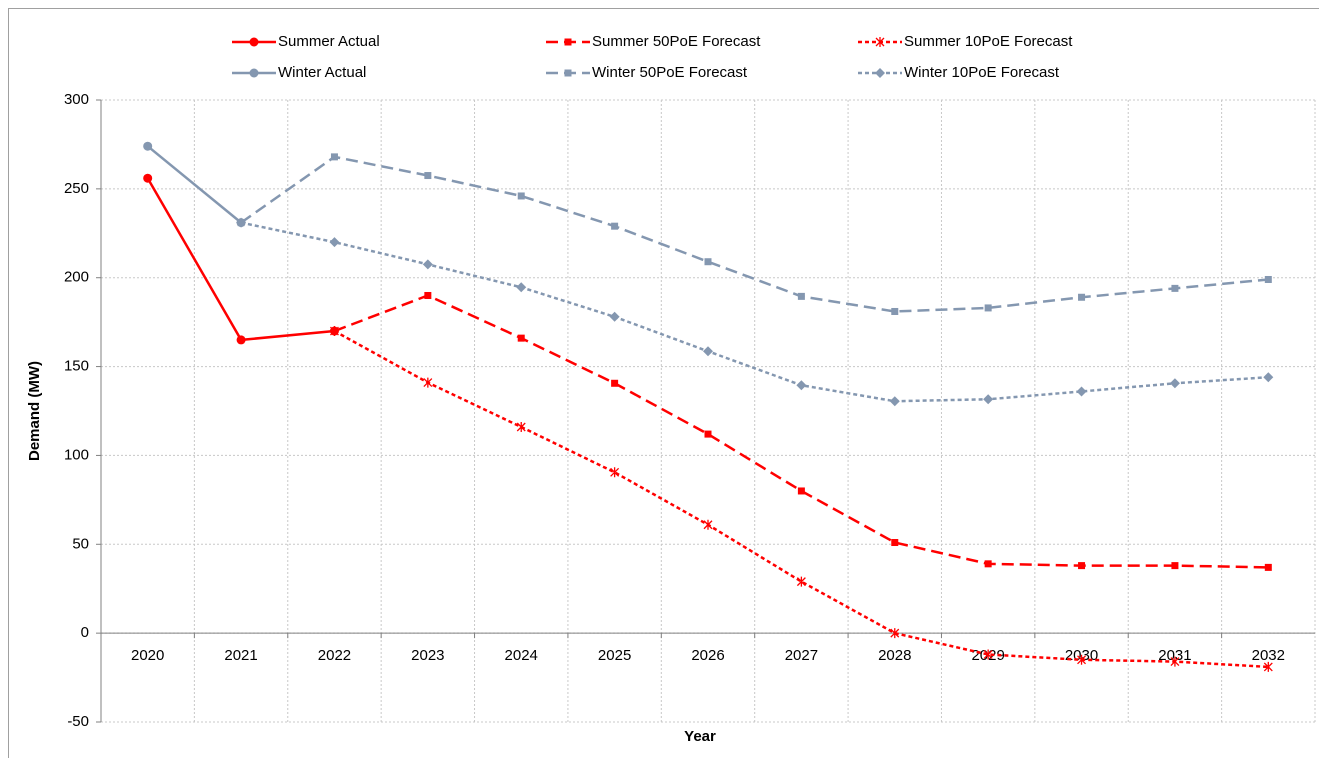  I want to click on x-tick-label: 2027, so click(801, 655).